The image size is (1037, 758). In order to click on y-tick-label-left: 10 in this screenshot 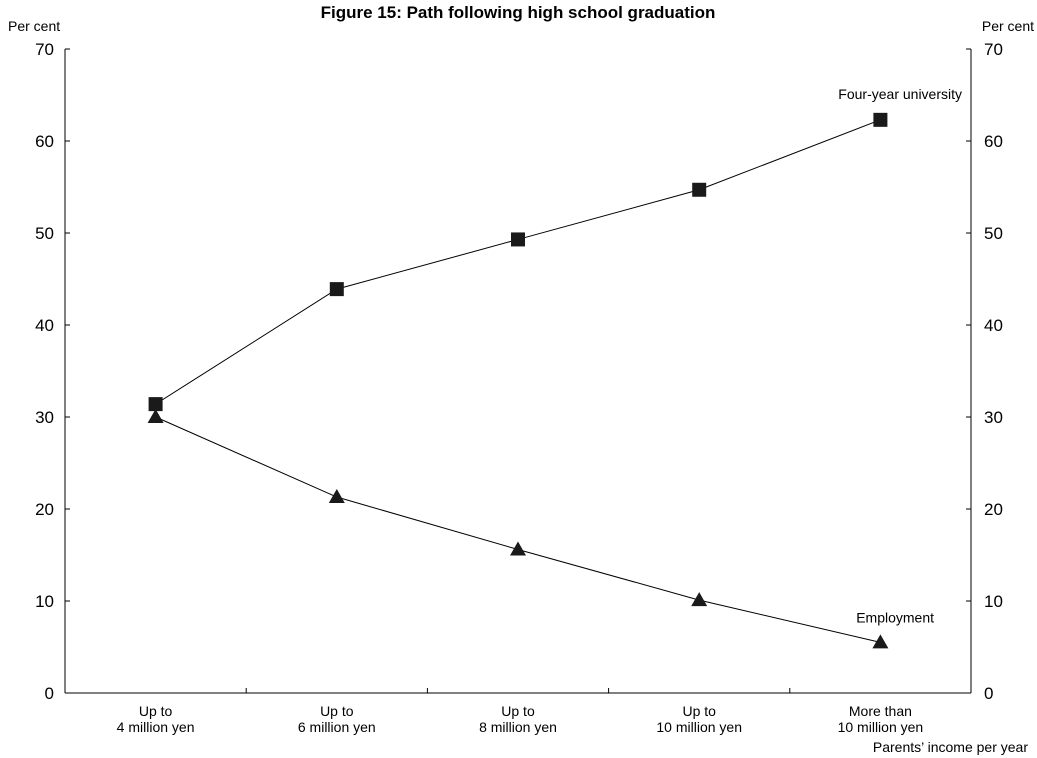, I will do `click(44, 601)`.